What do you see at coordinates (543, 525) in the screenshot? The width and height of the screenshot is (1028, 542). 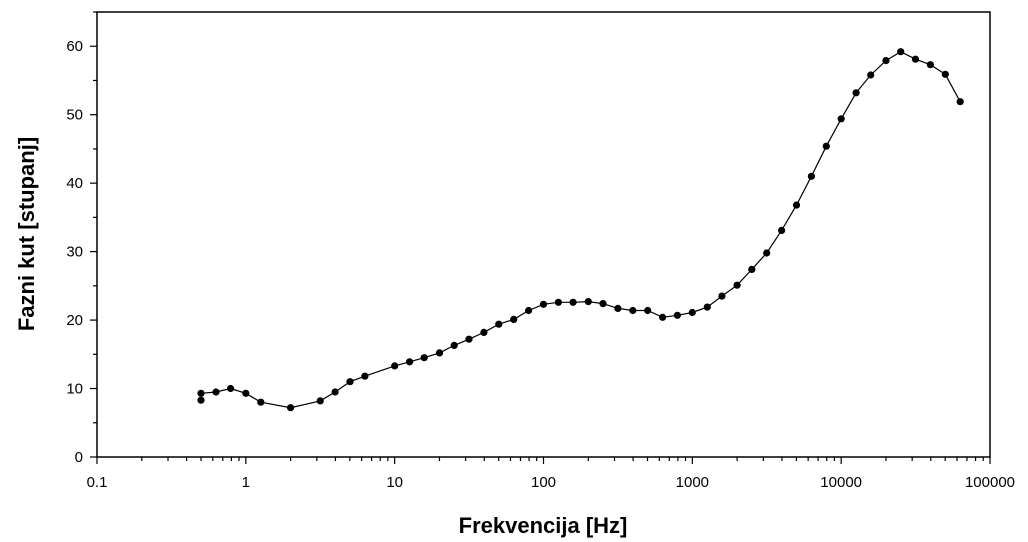 I see `x-axis-title: Frekvencija [Hz]` at bounding box center [543, 525].